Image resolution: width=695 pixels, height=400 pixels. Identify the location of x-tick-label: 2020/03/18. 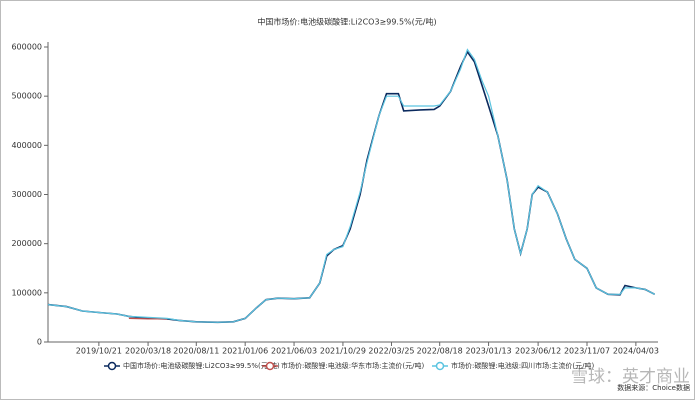
(148, 351).